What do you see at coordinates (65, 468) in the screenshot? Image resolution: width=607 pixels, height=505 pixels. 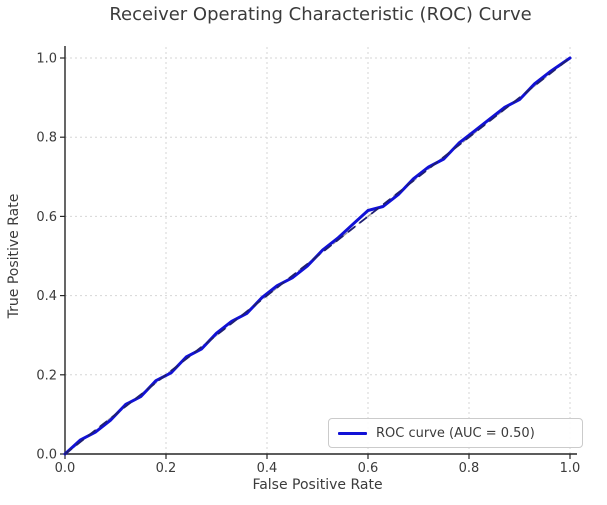 I see `x-tick-label: 0.0` at bounding box center [65, 468].